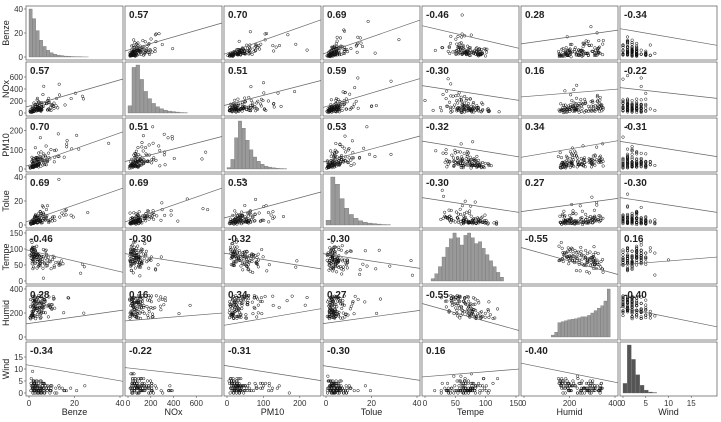  What do you see at coordinates (17, 249) in the screenshot?
I see `y-tick-label: 100` at bounding box center [17, 249].